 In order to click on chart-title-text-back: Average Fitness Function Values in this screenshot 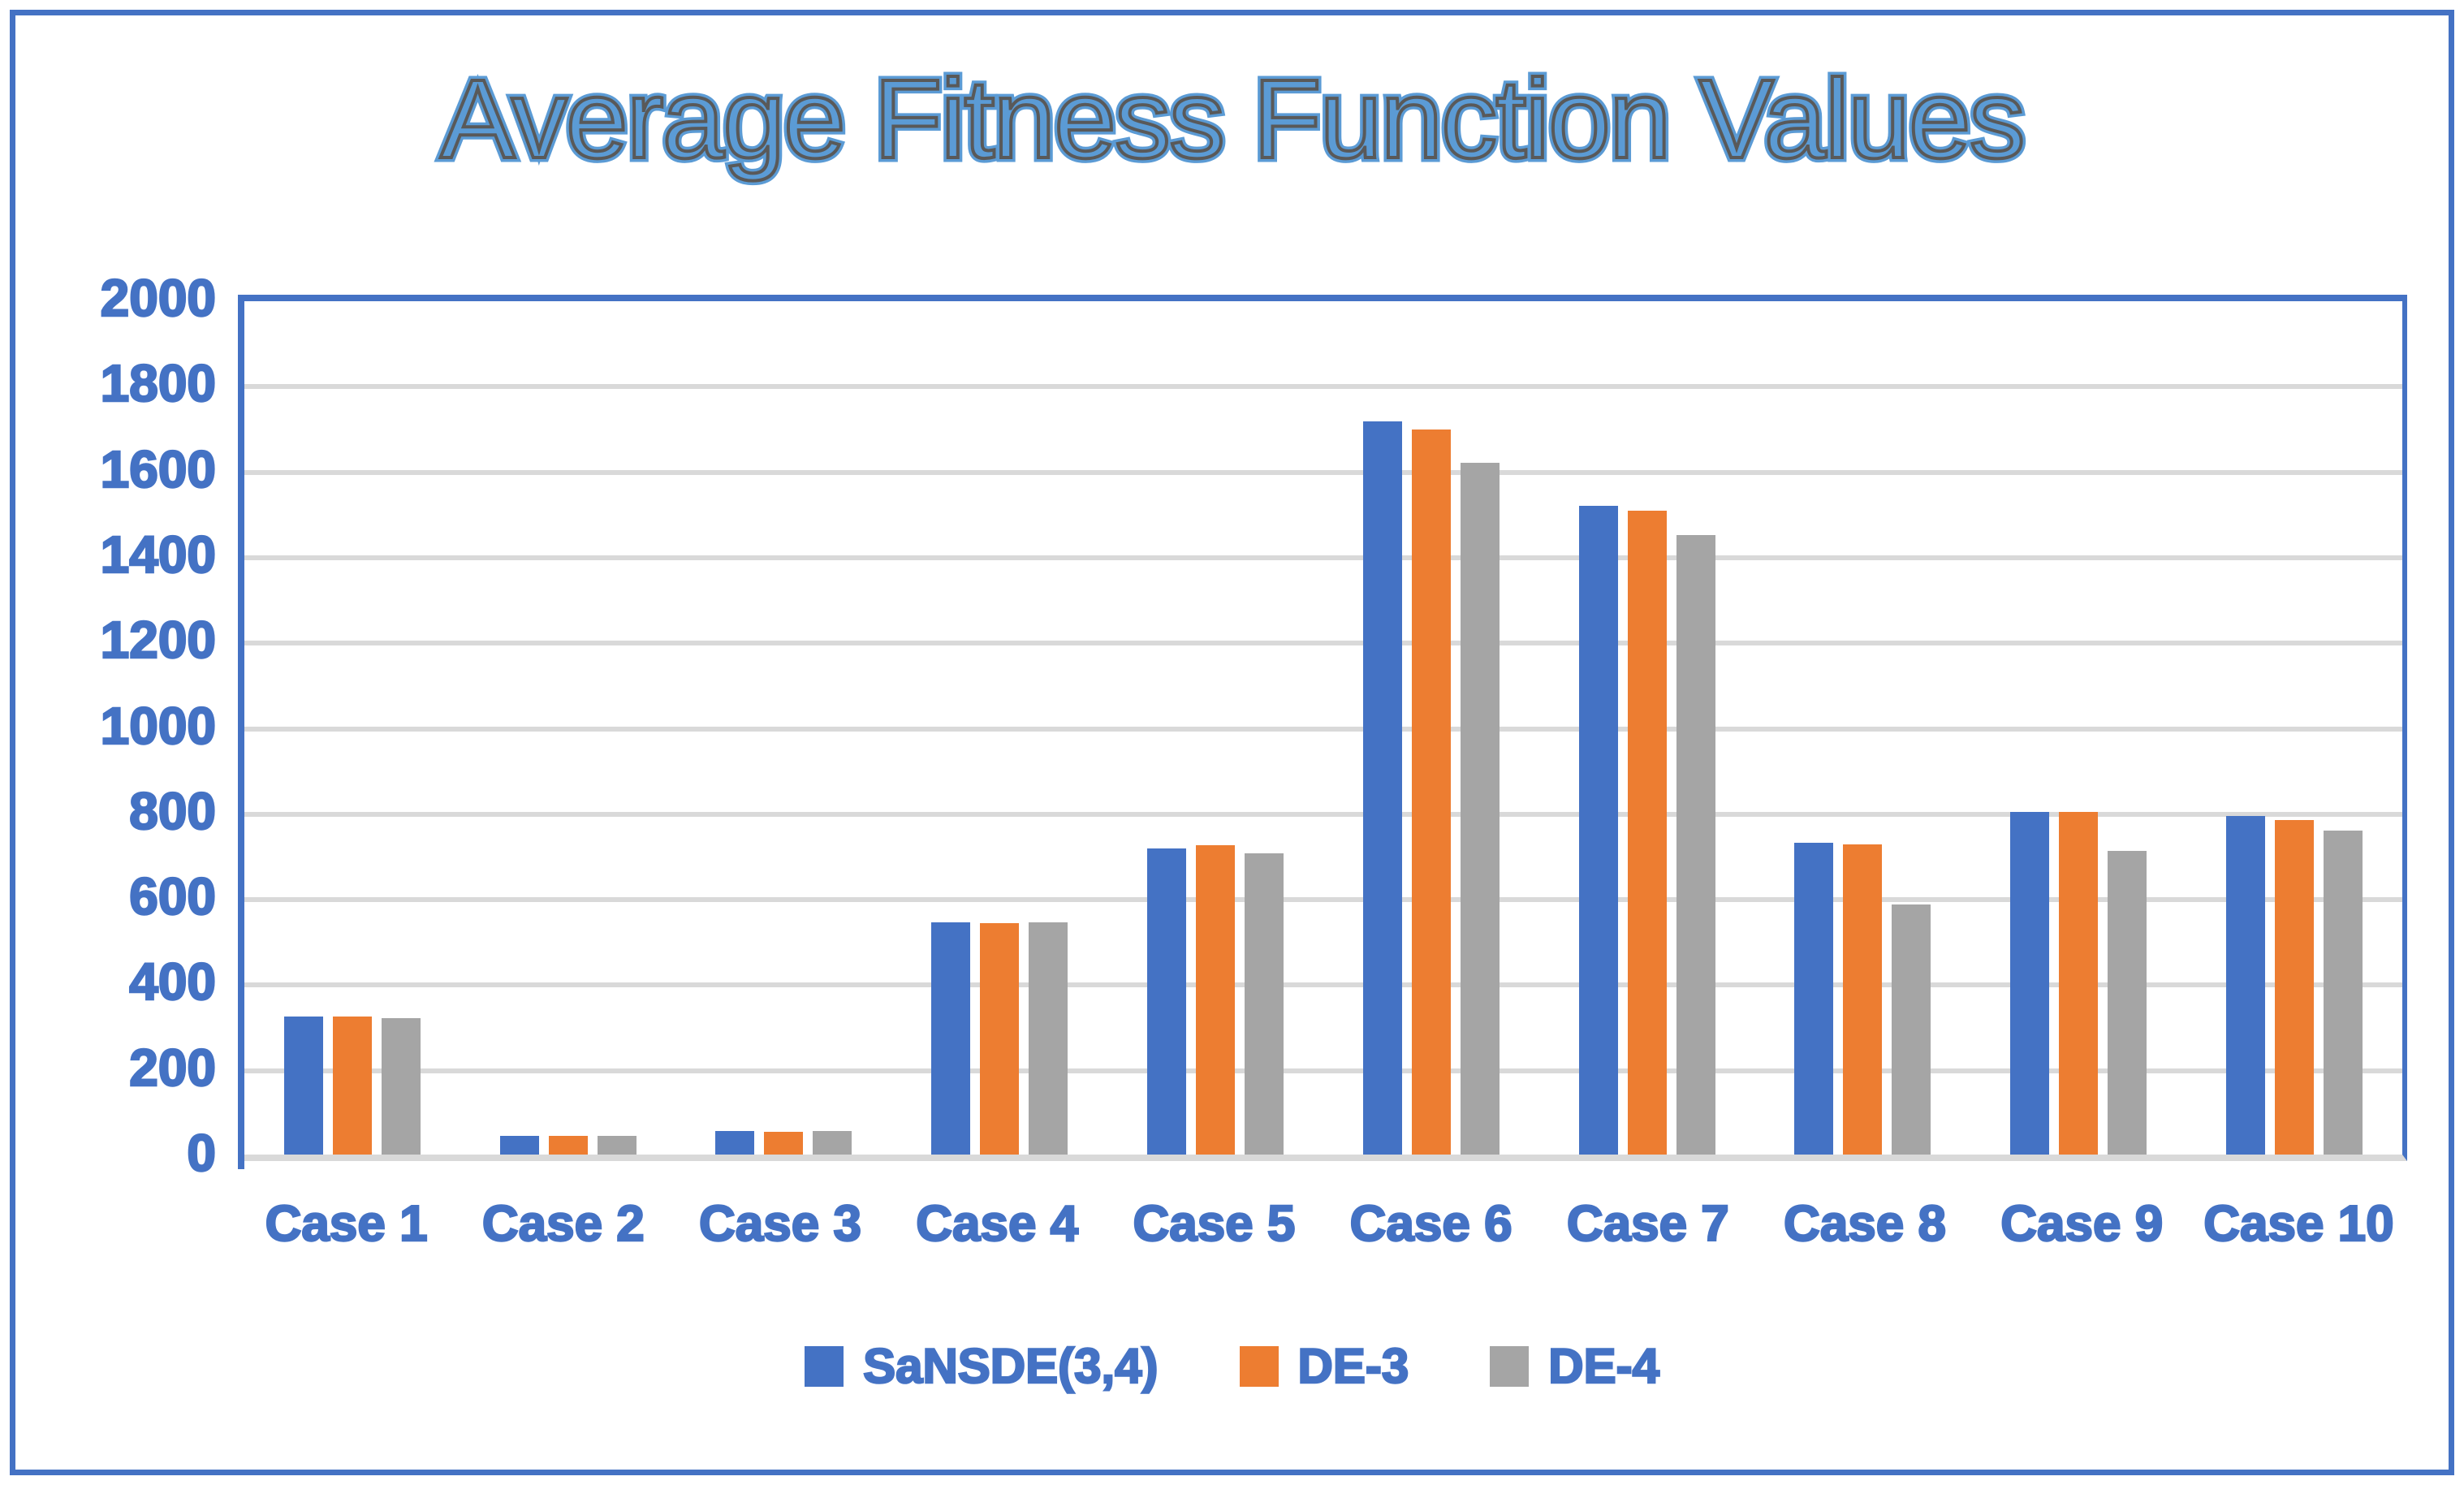, I will do `click(1233, 120)`.